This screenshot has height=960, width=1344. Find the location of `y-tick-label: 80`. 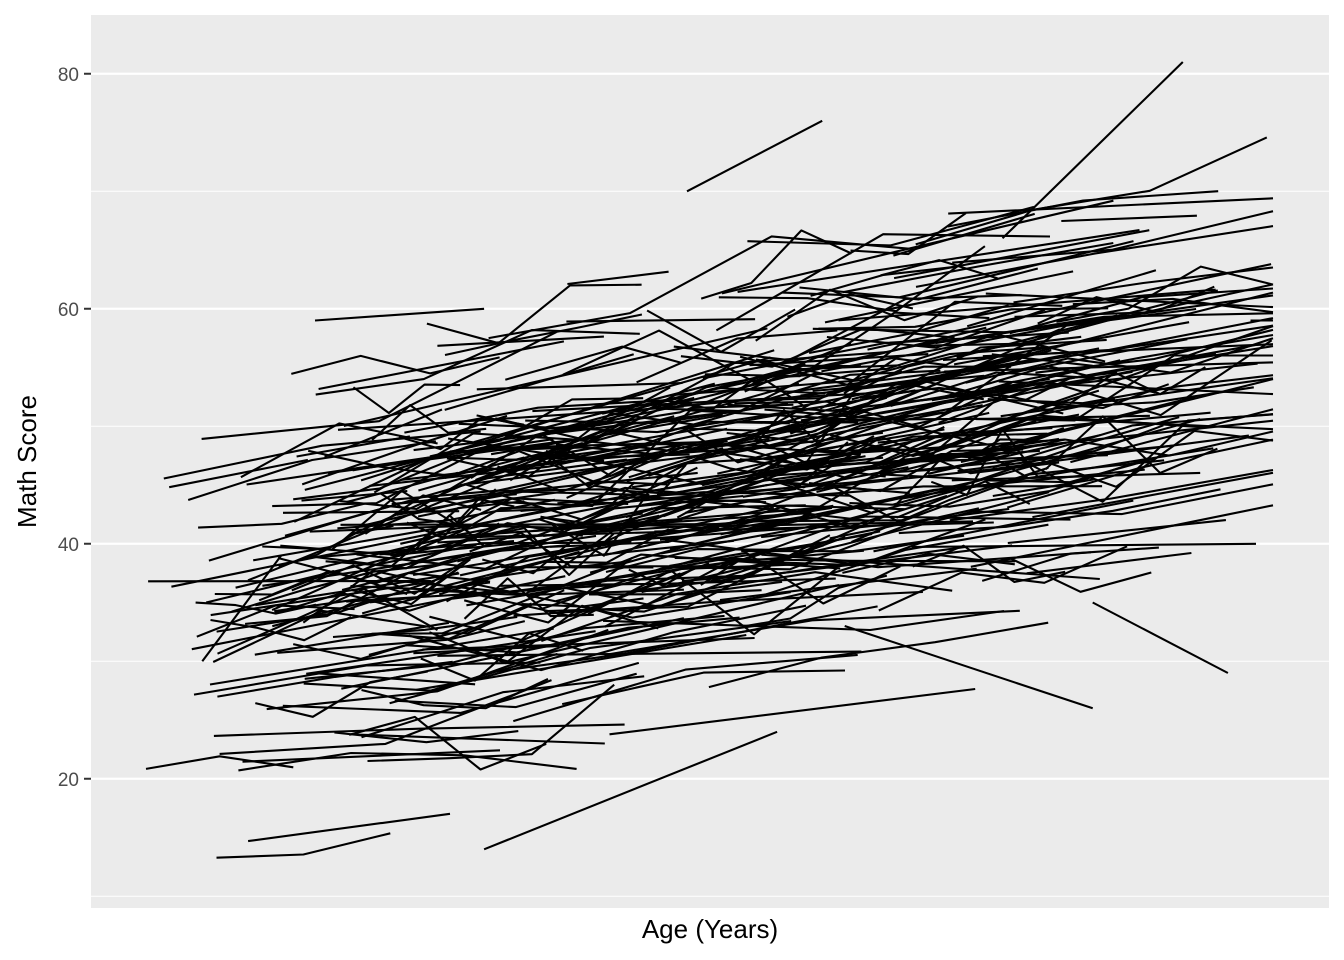

y-tick-label: 80 is located at coordinates (68, 75).